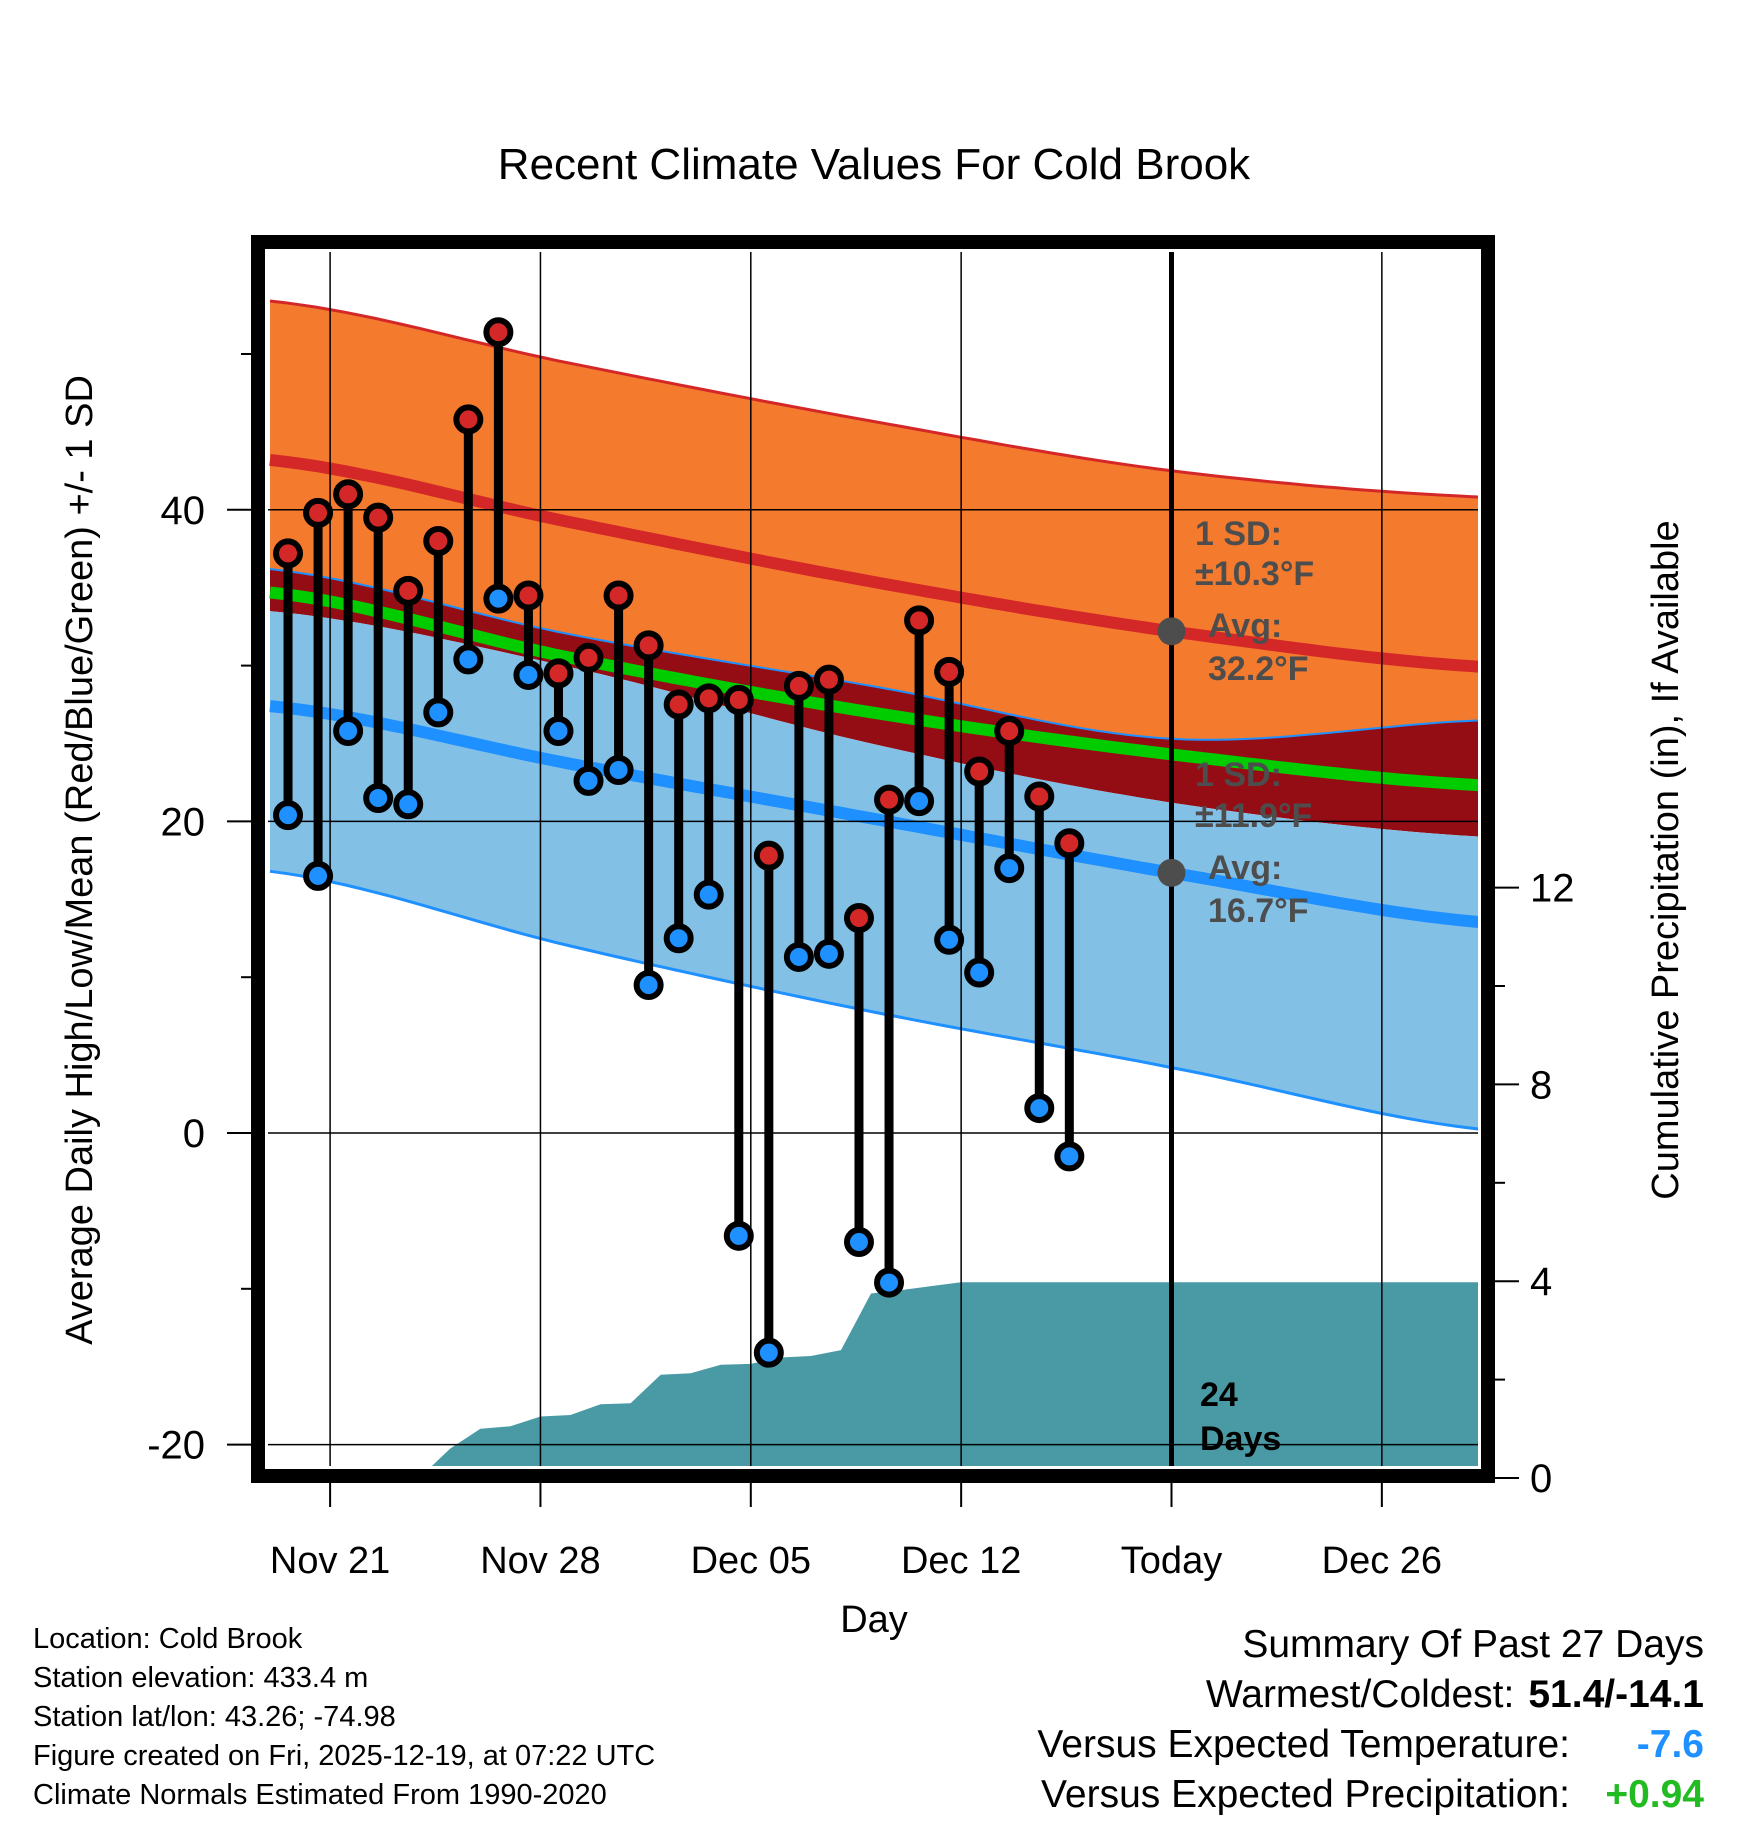 This screenshot has height=1828, width=1748. What do you see at coordinates (1245, 868) in the screenshot?
I see `low-avg-label: Avg:` at bounding box center [1245, 868].